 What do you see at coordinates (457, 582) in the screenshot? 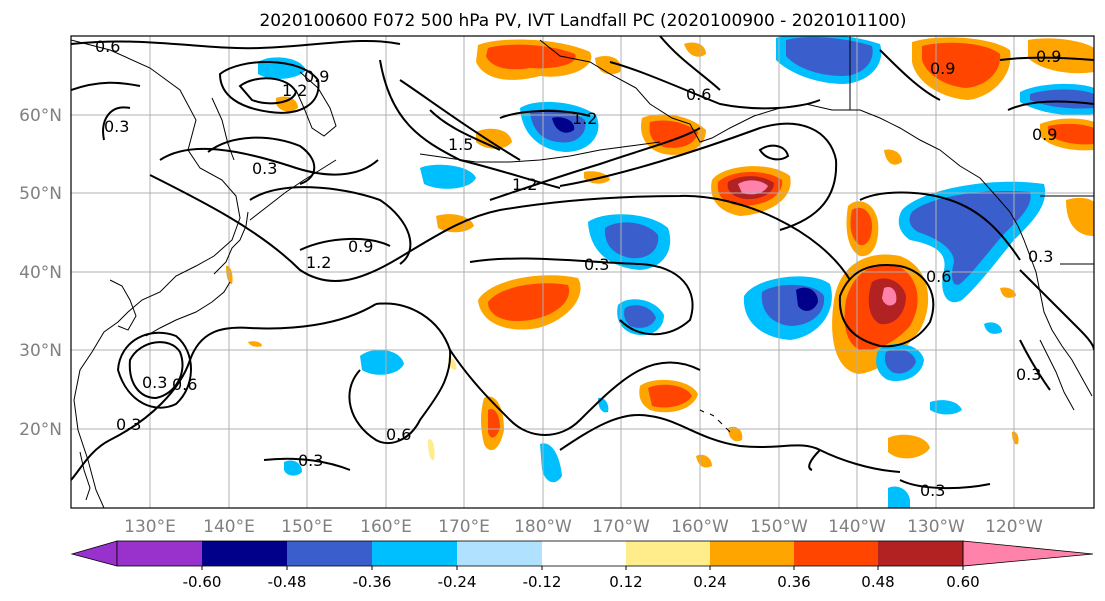
I see `colorbar-tick-label: -0.24` at bounding box center [457, 582].